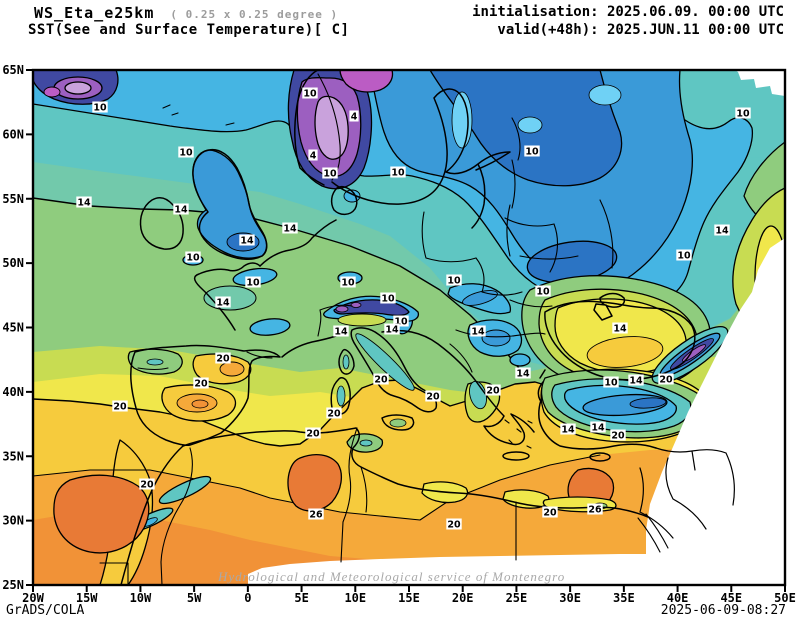 The height and width of the screenshot is (618, 800). Describe the element at coordinates (13, 392) in the screenshot. I see `lat-tick-label: 40N` at that location.